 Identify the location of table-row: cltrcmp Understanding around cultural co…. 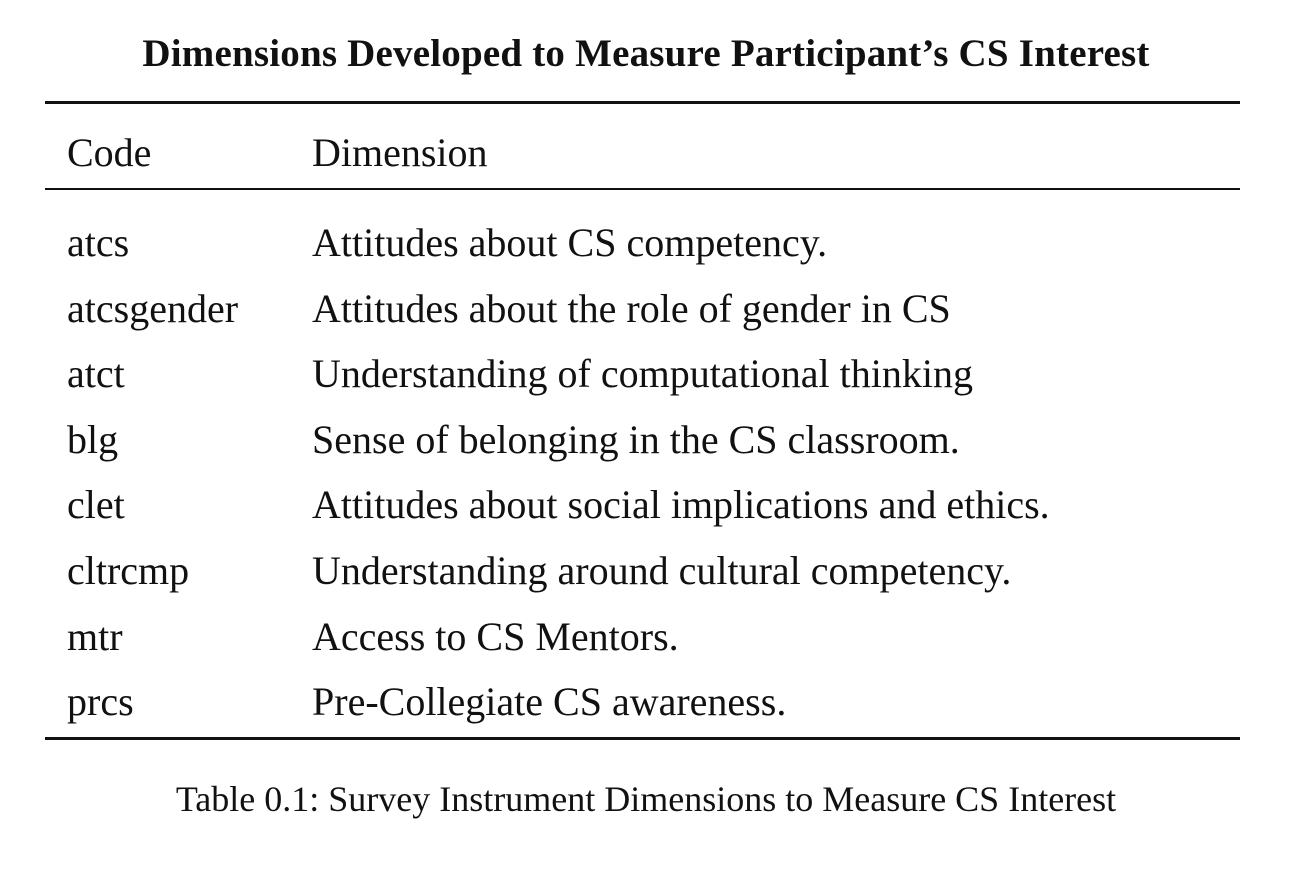
(642, 571).